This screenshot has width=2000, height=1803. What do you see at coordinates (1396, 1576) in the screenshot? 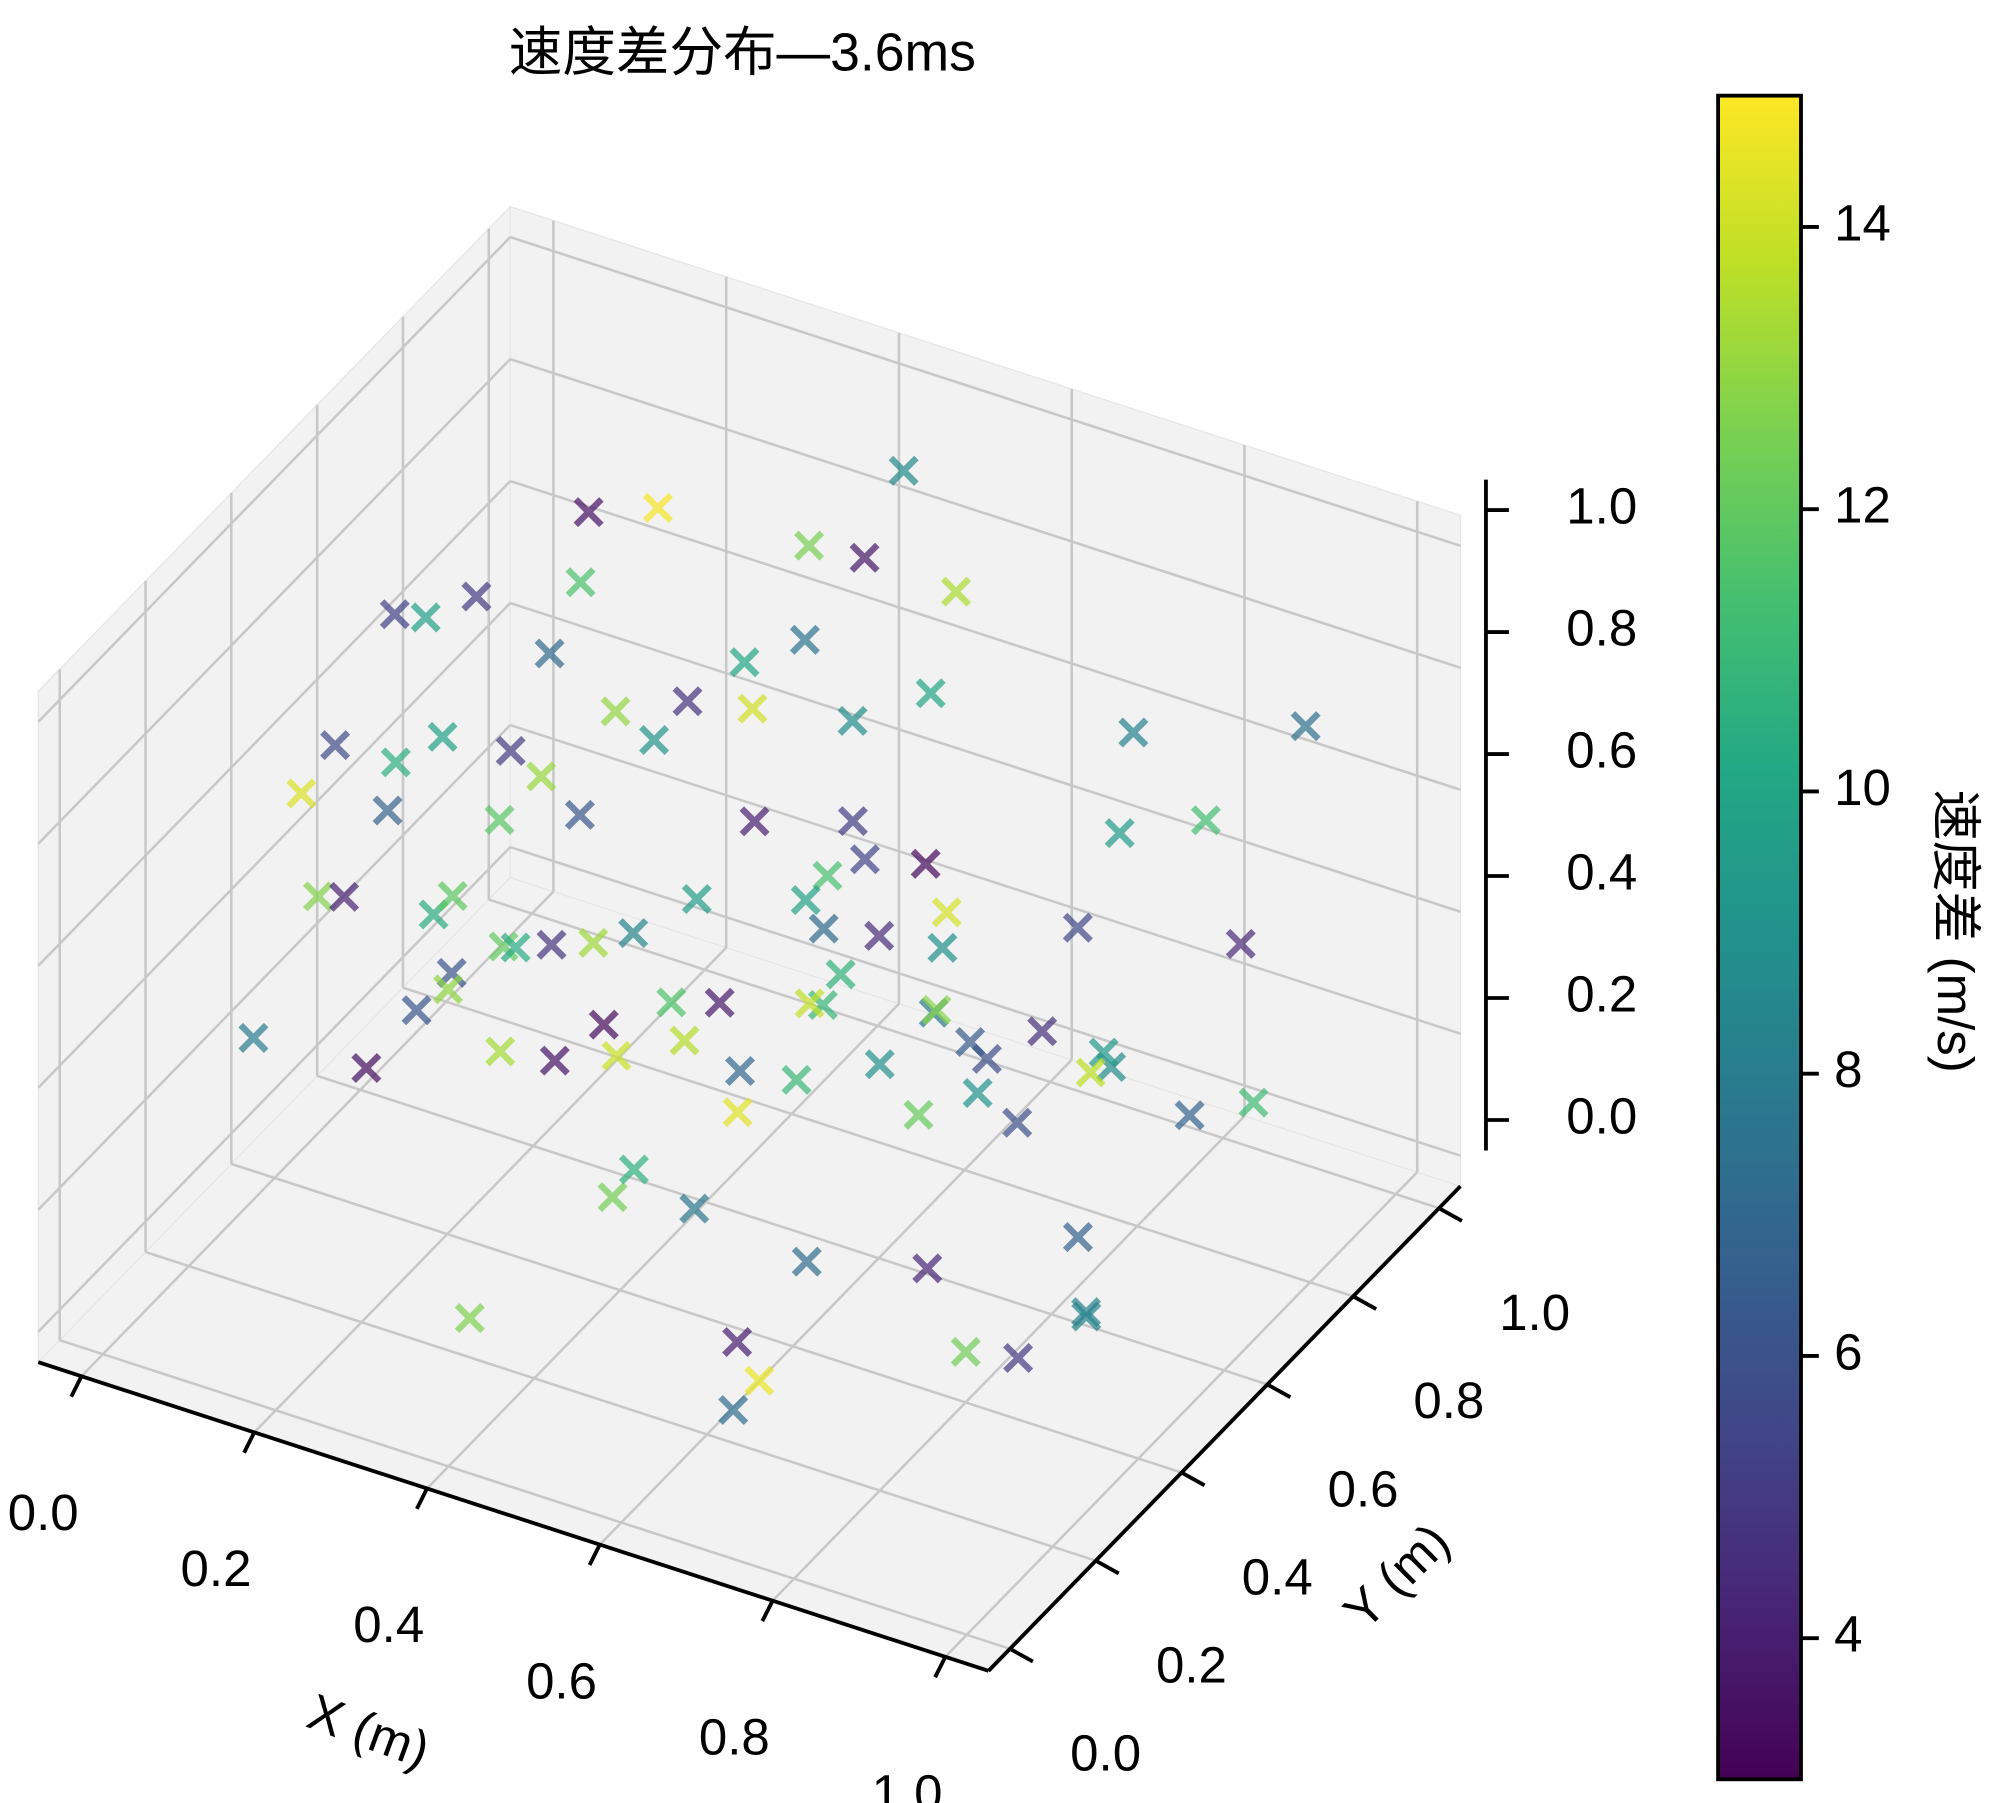
I see `y-axis-label: Y (m)` at bounding box center [1396, 1576].